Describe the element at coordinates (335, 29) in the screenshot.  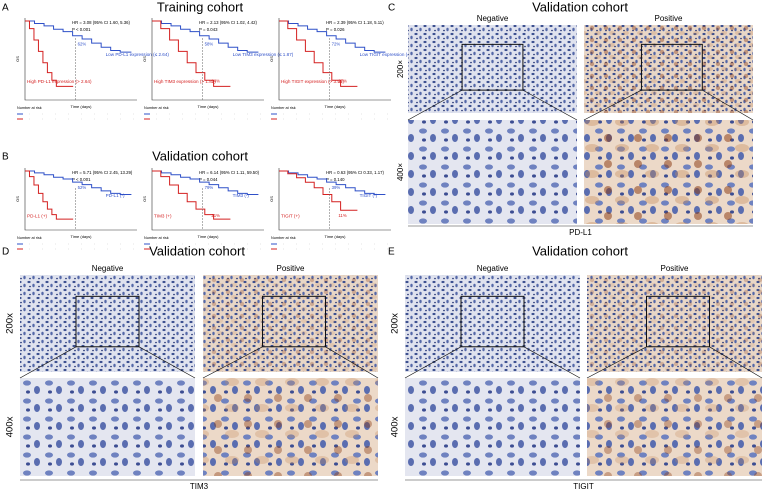
I see `p-text: P = 0.026` at that location.